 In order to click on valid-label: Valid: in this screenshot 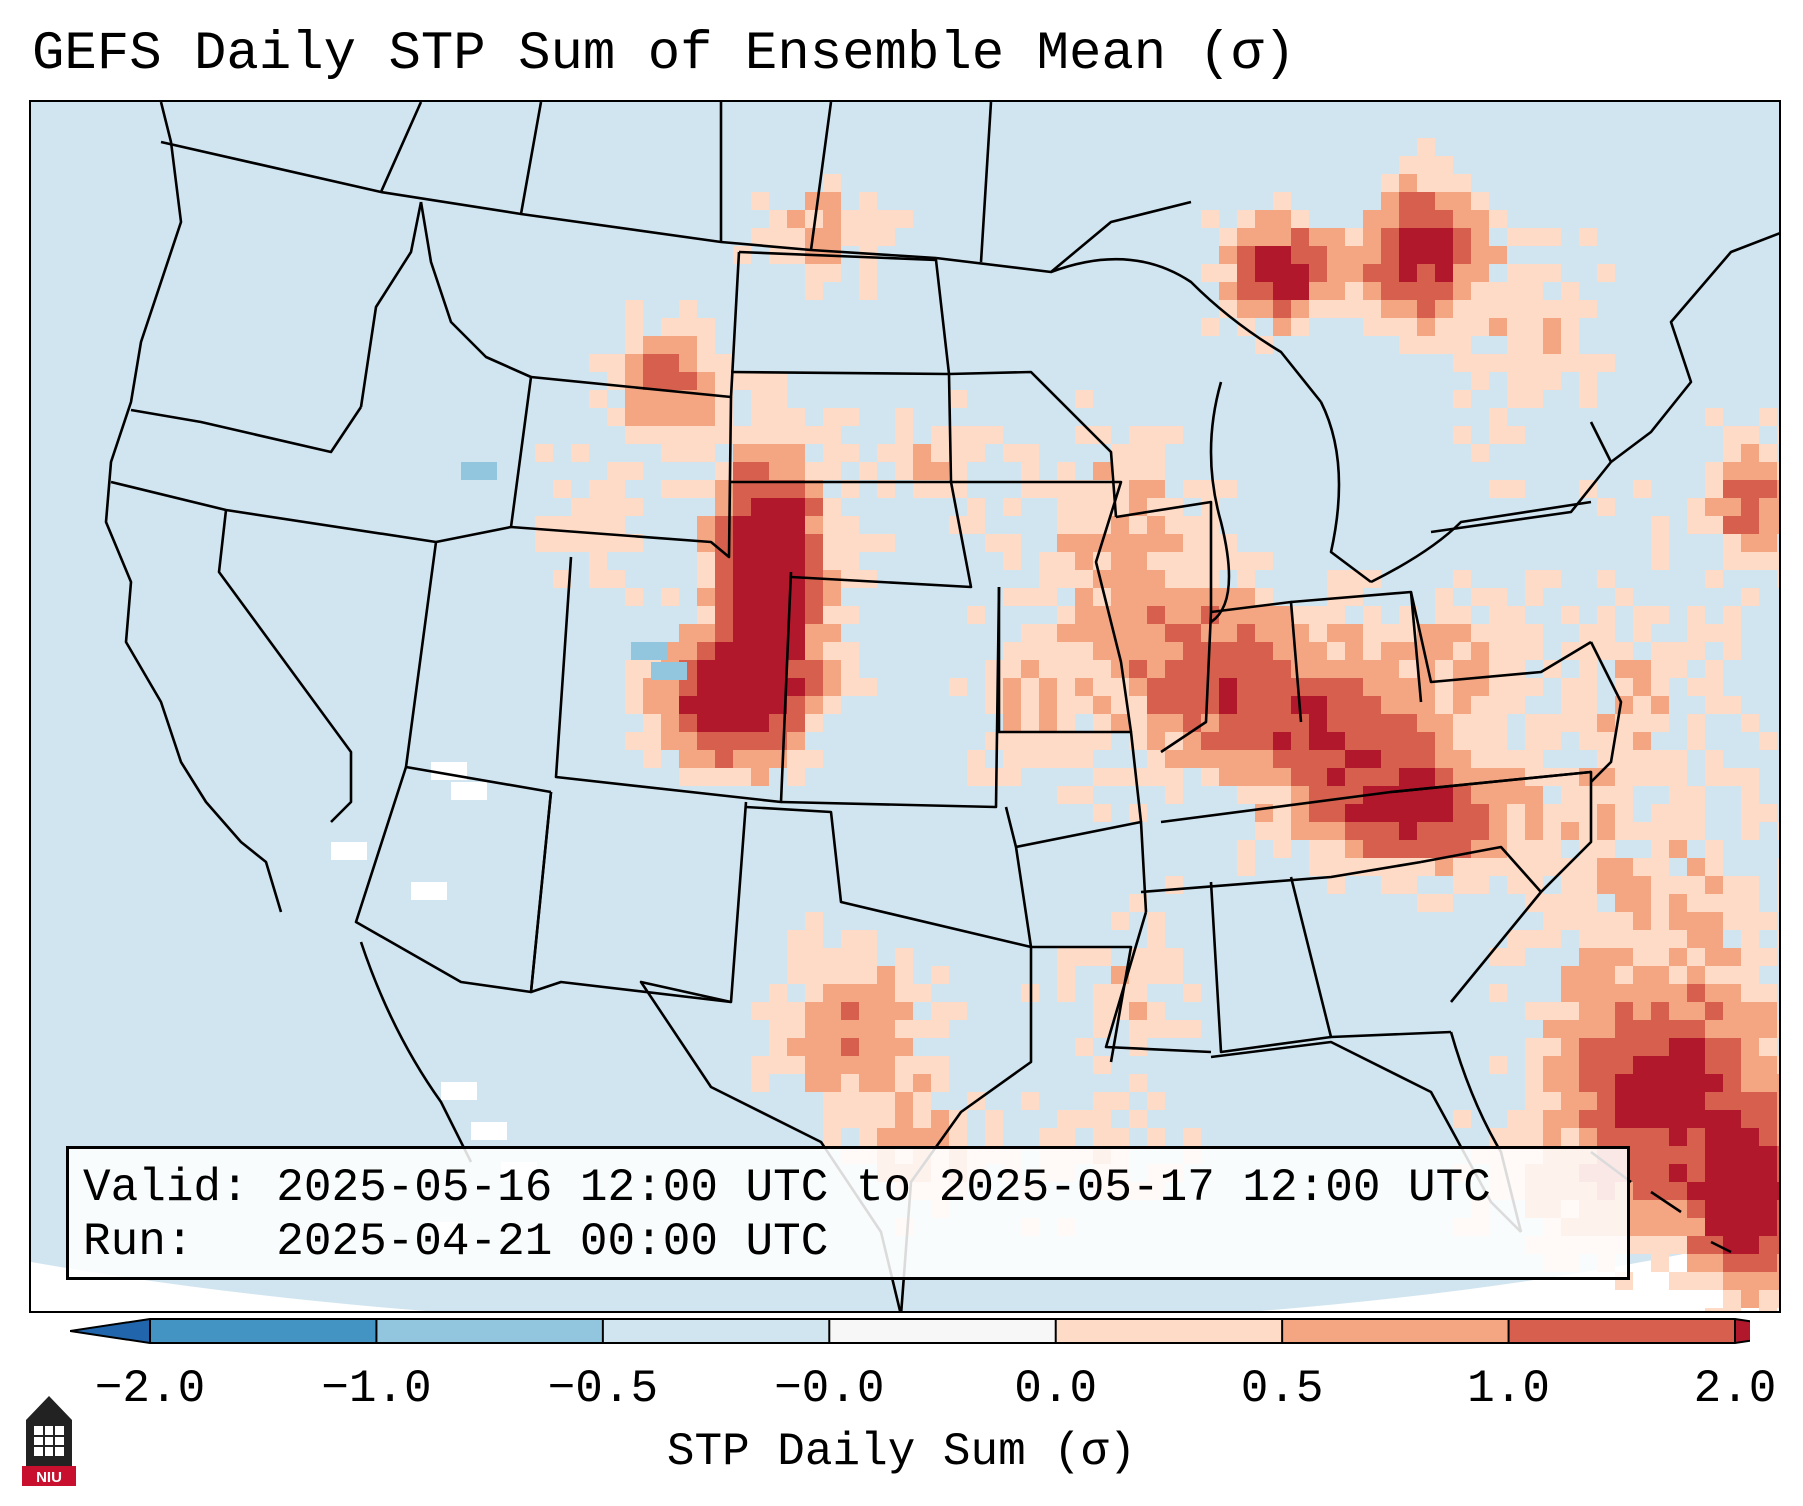, I will do `click(166, 1188)`.